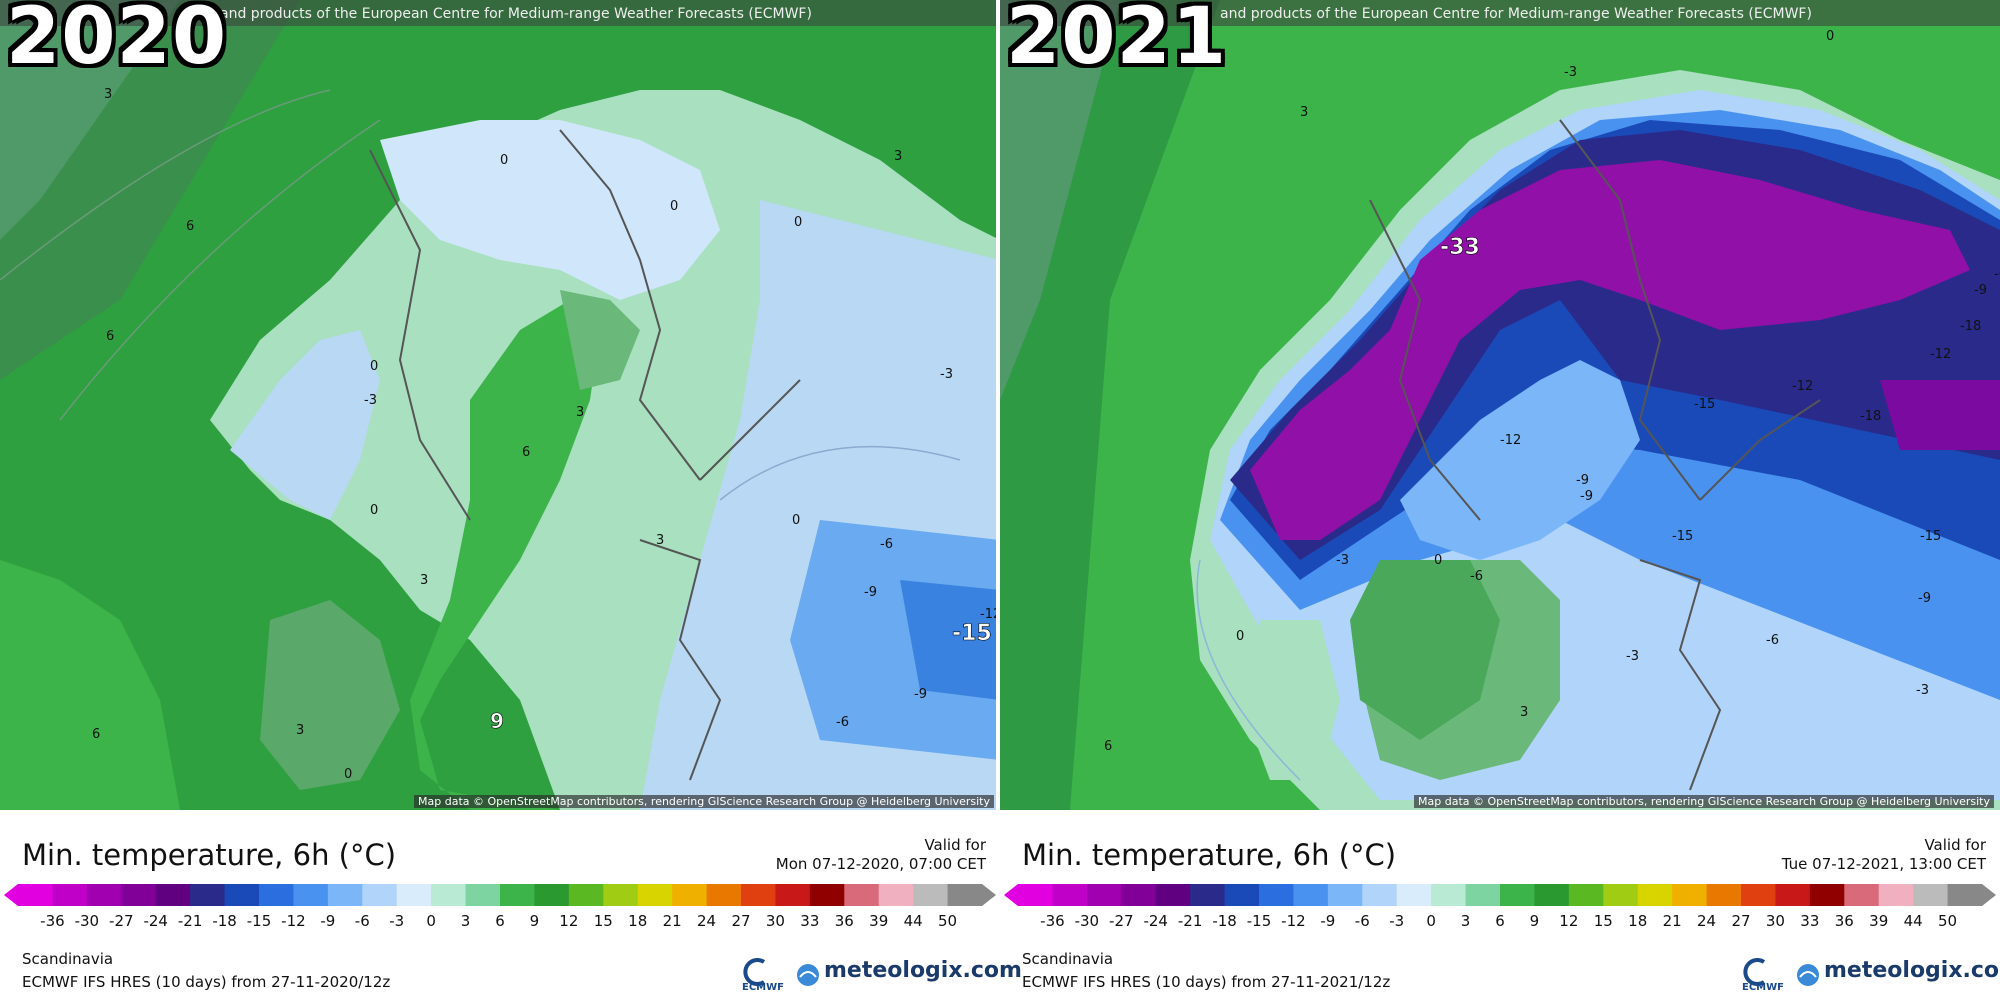 The width and height of the screenshot is (2000, 1000). Describe the element at coordinates (569, 921) in the screenshot. I see `colorbar-tick-label: 12` at that location.